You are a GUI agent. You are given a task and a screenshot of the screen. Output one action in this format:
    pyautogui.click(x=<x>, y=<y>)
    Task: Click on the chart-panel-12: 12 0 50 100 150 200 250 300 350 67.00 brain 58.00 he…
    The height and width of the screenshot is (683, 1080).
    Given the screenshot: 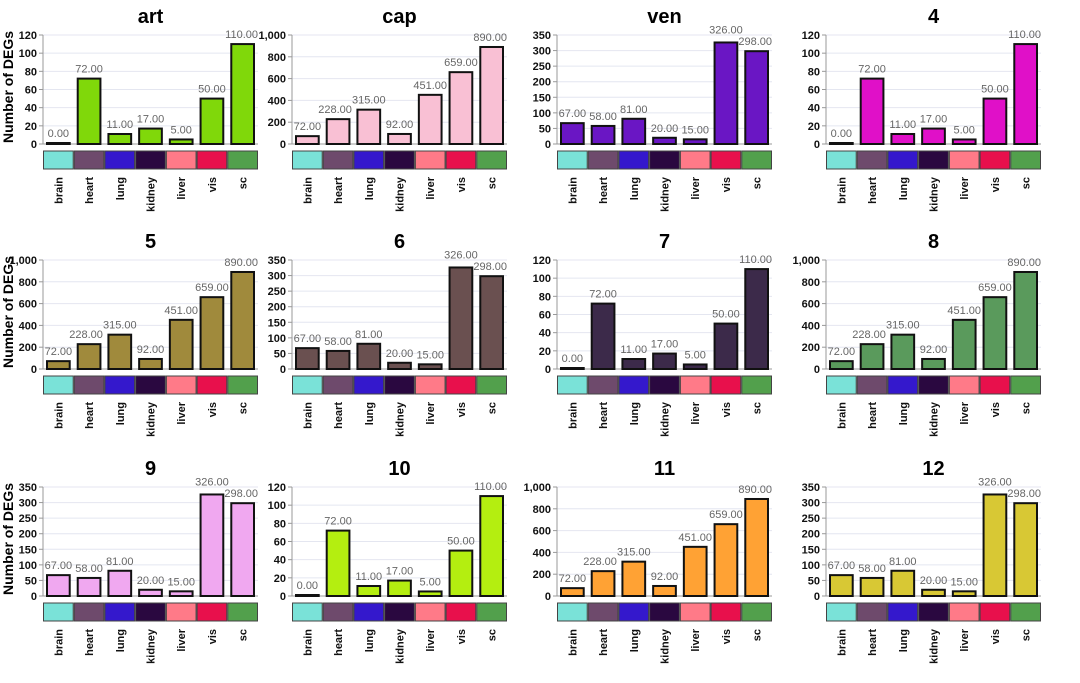 What is the action you would take?
    pyautogui.click(x=921, y=561)
    